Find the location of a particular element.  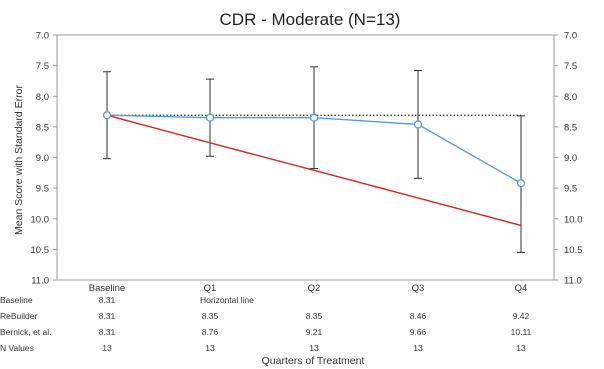

table-cell: 10.11 is located at coordinates (521, 332).